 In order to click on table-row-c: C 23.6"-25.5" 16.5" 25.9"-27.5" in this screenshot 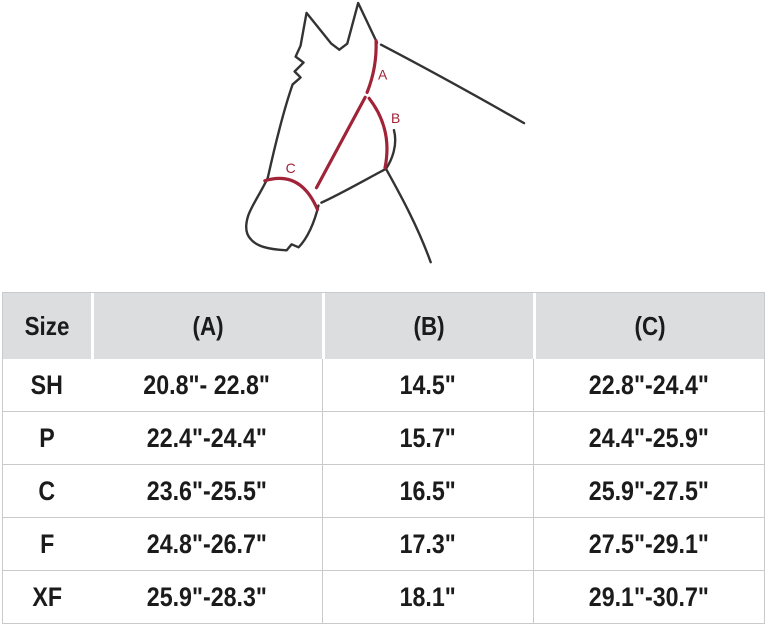, I will do `click(383, 490)`.